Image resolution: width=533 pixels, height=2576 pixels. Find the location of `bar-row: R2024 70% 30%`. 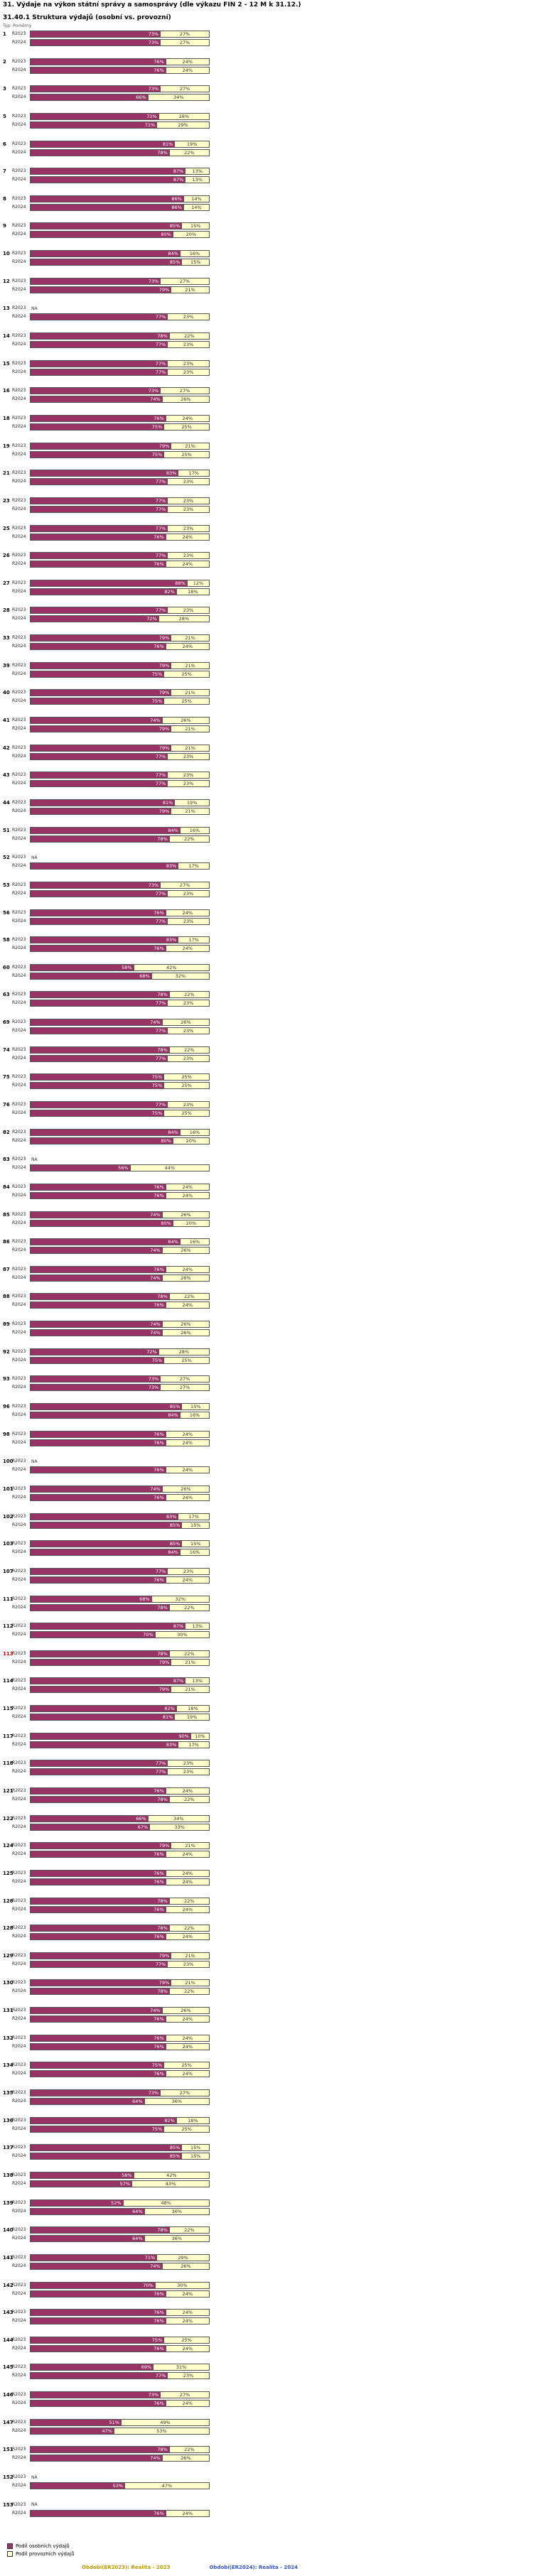

bar-row: R2024 70% 30% is located at coordinates (114, 1634).